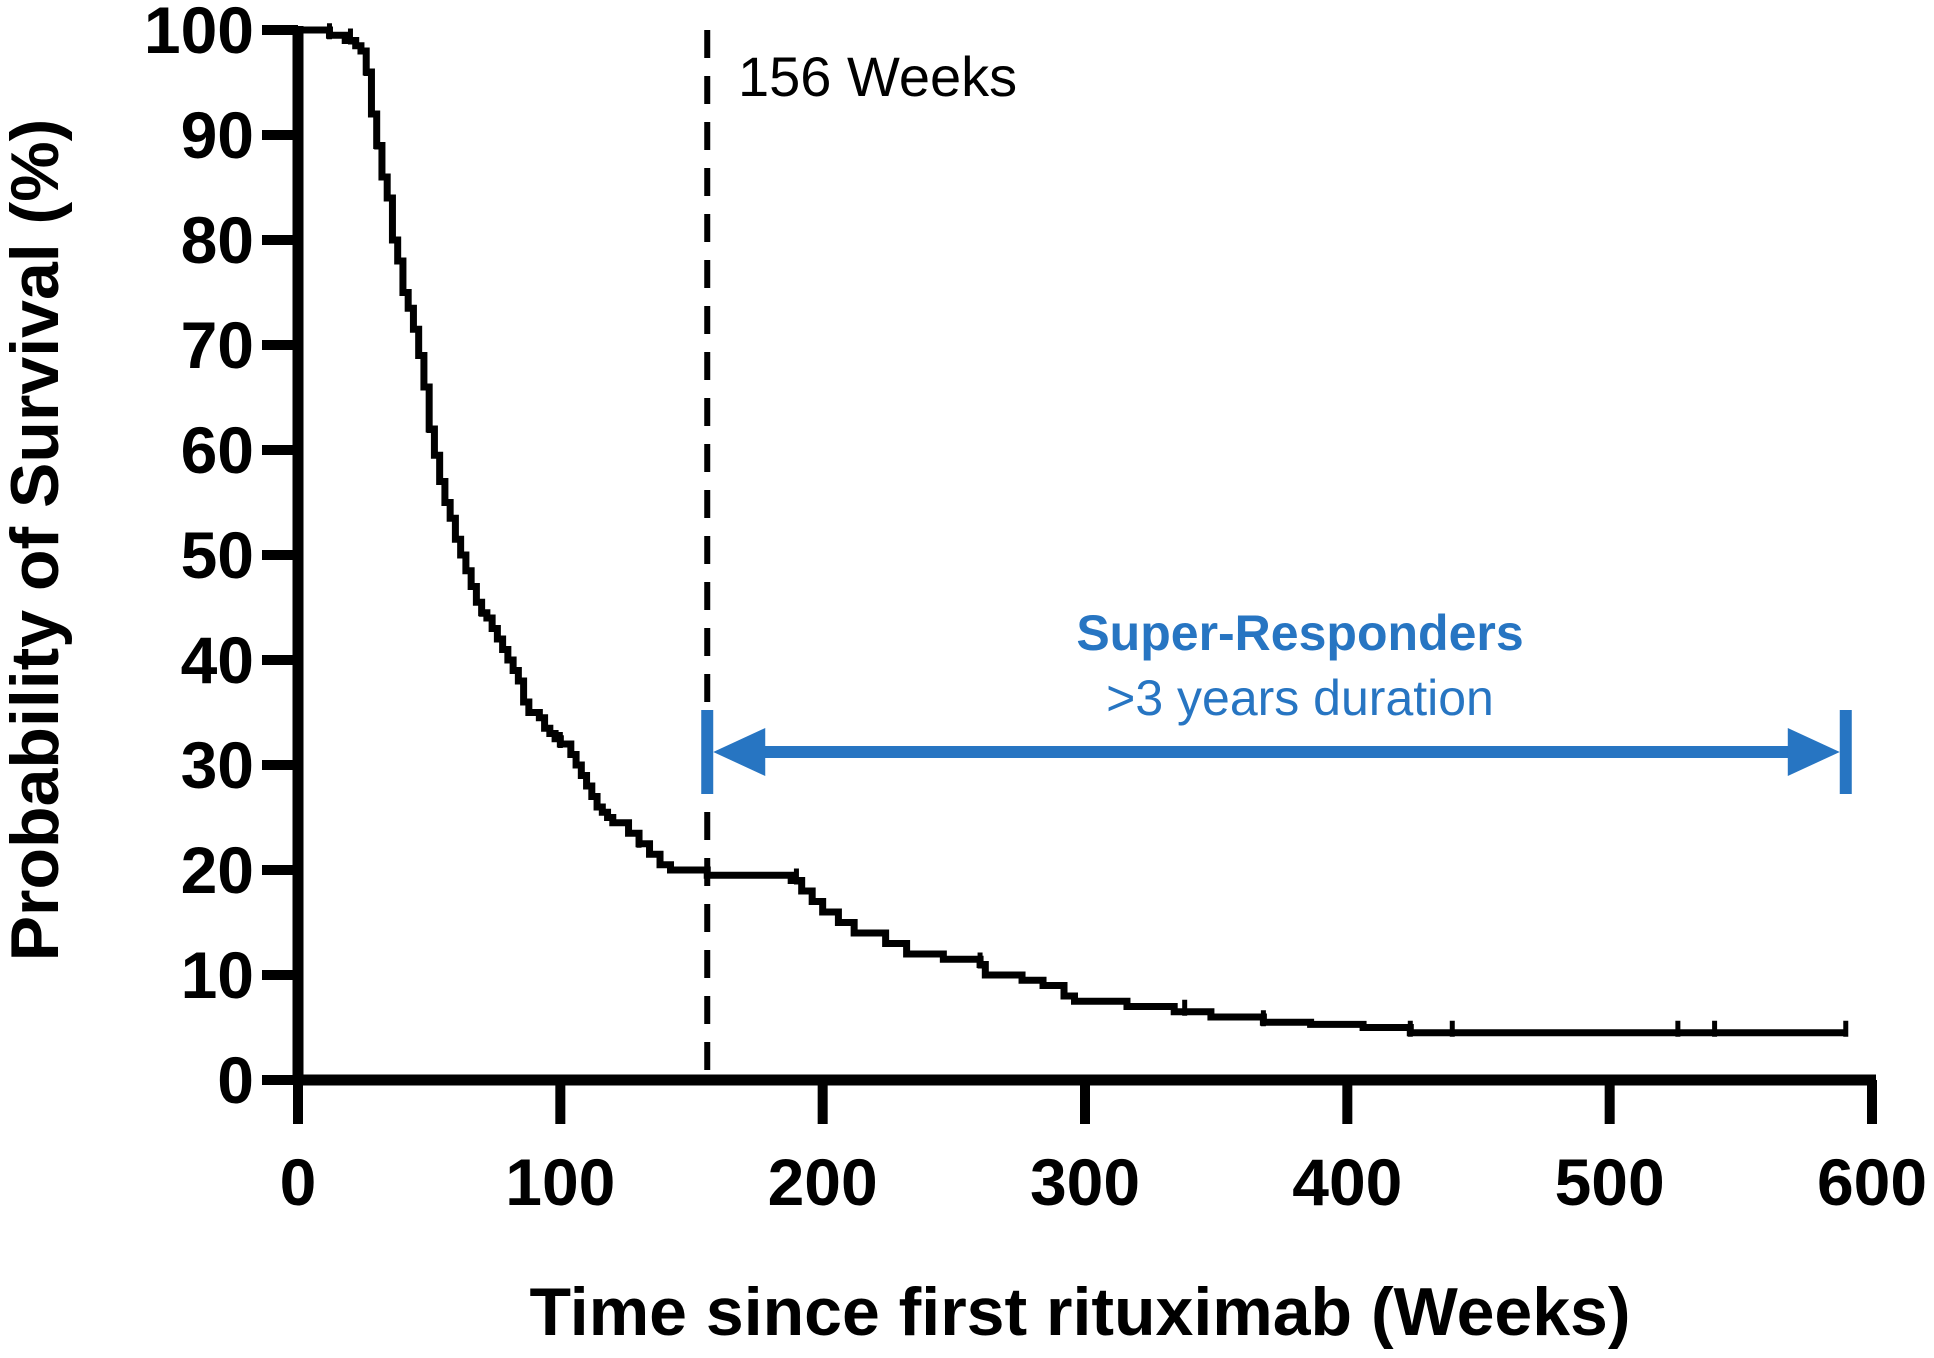 The width and height of the screenshot is (1934, 1358). I want to click on y-tick-label: 0, so click(235, 1080).